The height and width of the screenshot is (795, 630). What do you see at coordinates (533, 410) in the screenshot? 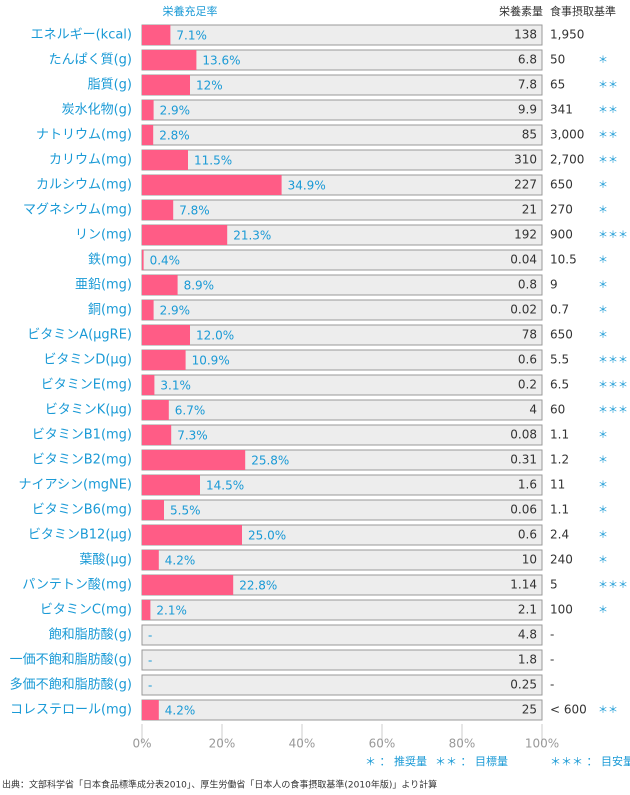
I see `amount: 4` at bounding box center [533, 410].